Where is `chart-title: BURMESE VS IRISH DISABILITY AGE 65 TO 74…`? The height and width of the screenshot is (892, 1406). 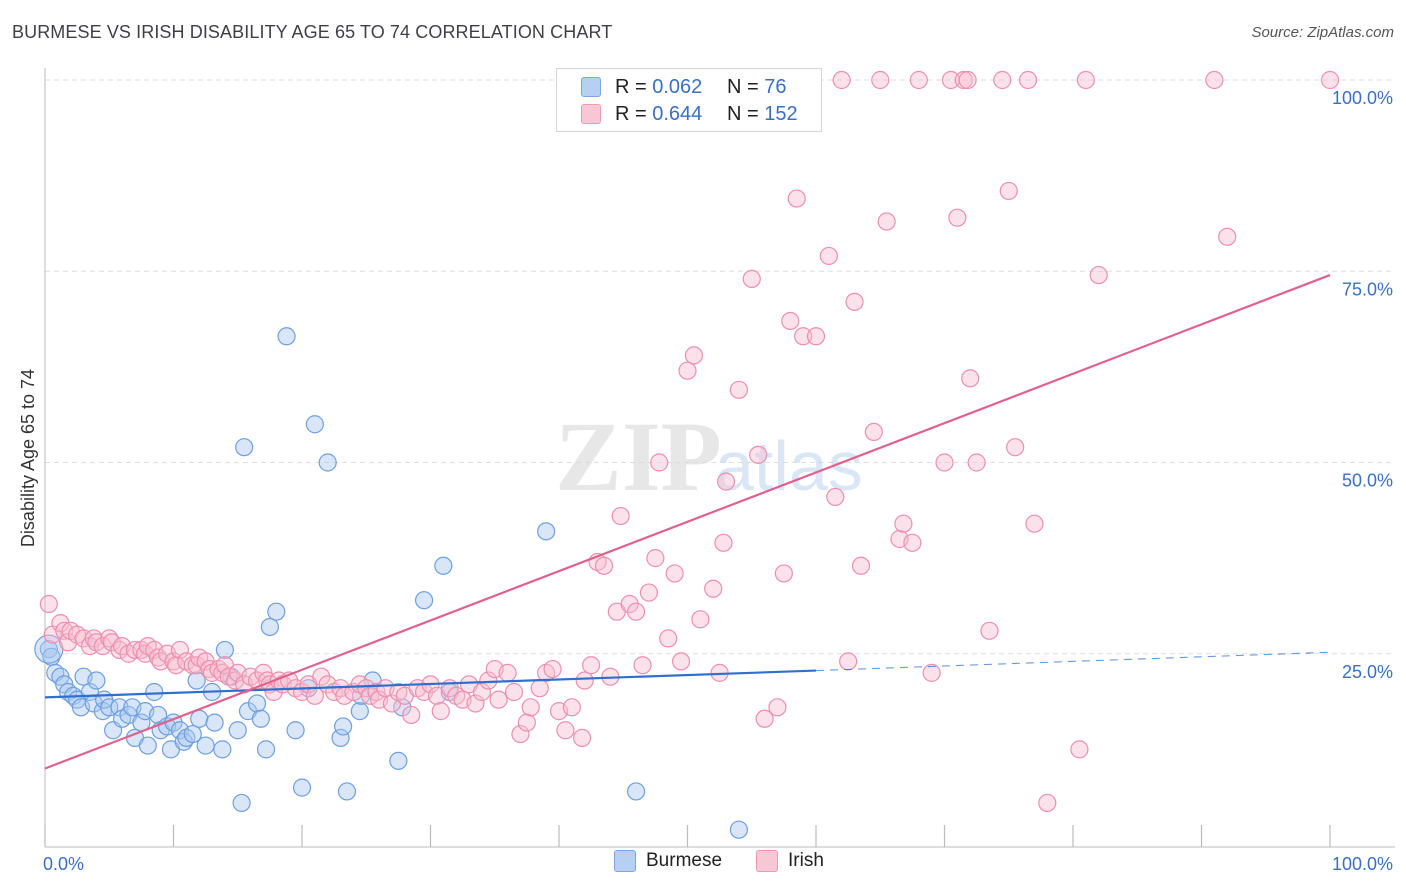 chart-title: BURMESE VS IRISH DISABILITY AGE 65 TO 74… is located at coordinates (312, 32).